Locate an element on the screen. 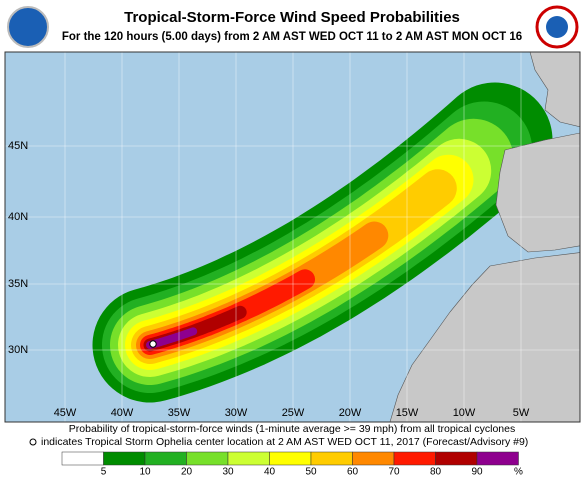  legend-label: 5 is located at coordinates (104, 472).